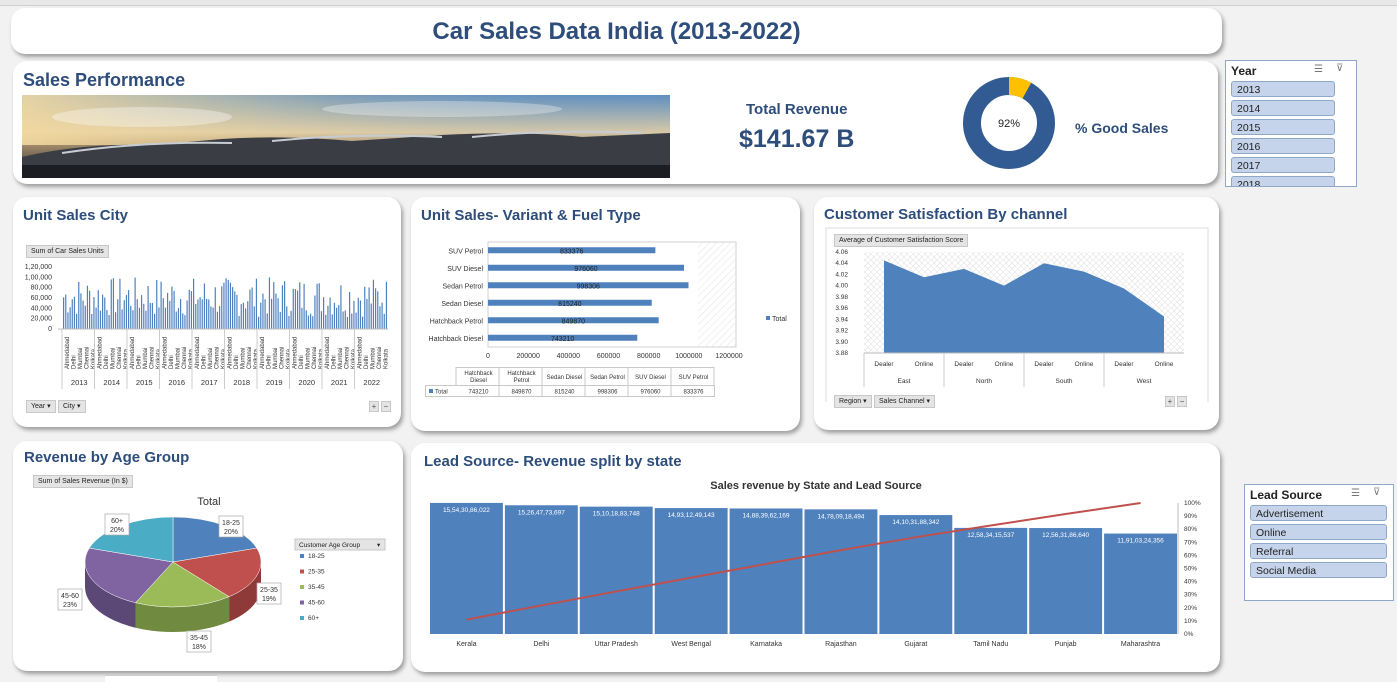 The image size is (1397, 682). I want to click on legend-field-label: Customer Age Group, so click(329, 545).